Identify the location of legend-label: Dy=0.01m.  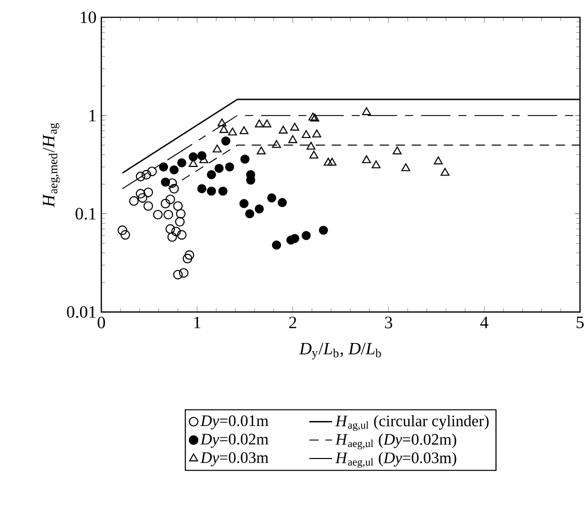
(234, 422).